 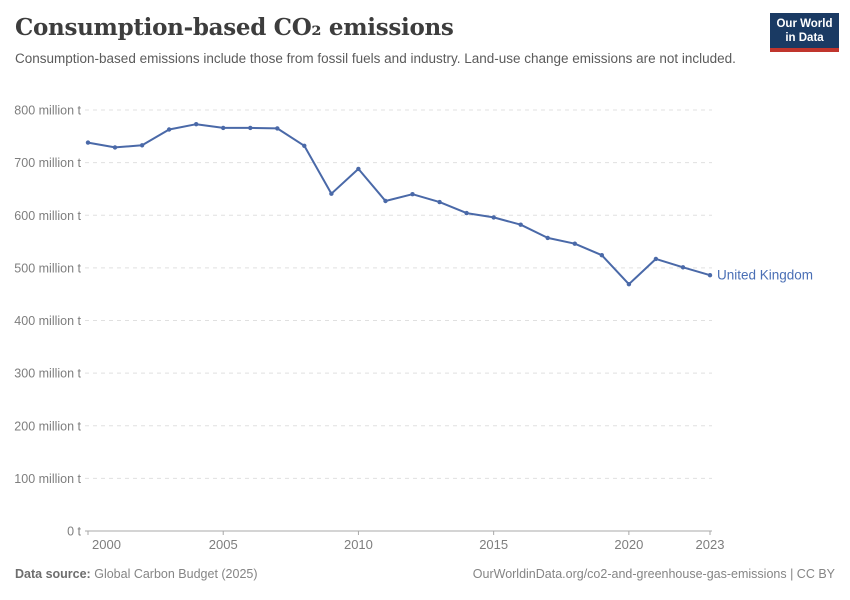 What do you see at coordinates (47, 216) in the screenshot?
I see `y-axis-tick-label: 600 million t` at bounding box center [47, 216].